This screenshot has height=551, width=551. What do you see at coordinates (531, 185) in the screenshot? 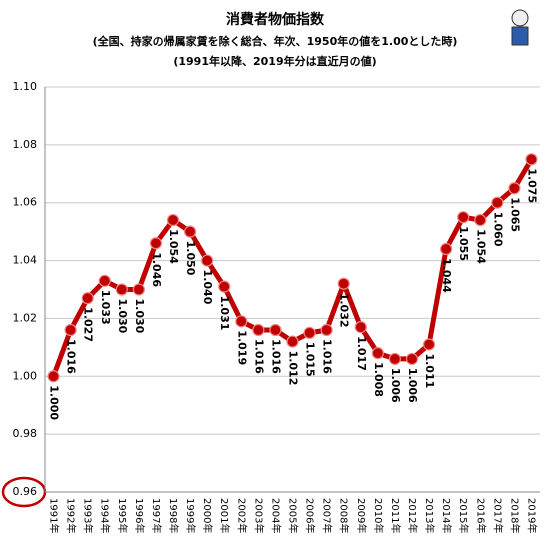
I see `data-label: 1.075` at bounding box center [531, 185].